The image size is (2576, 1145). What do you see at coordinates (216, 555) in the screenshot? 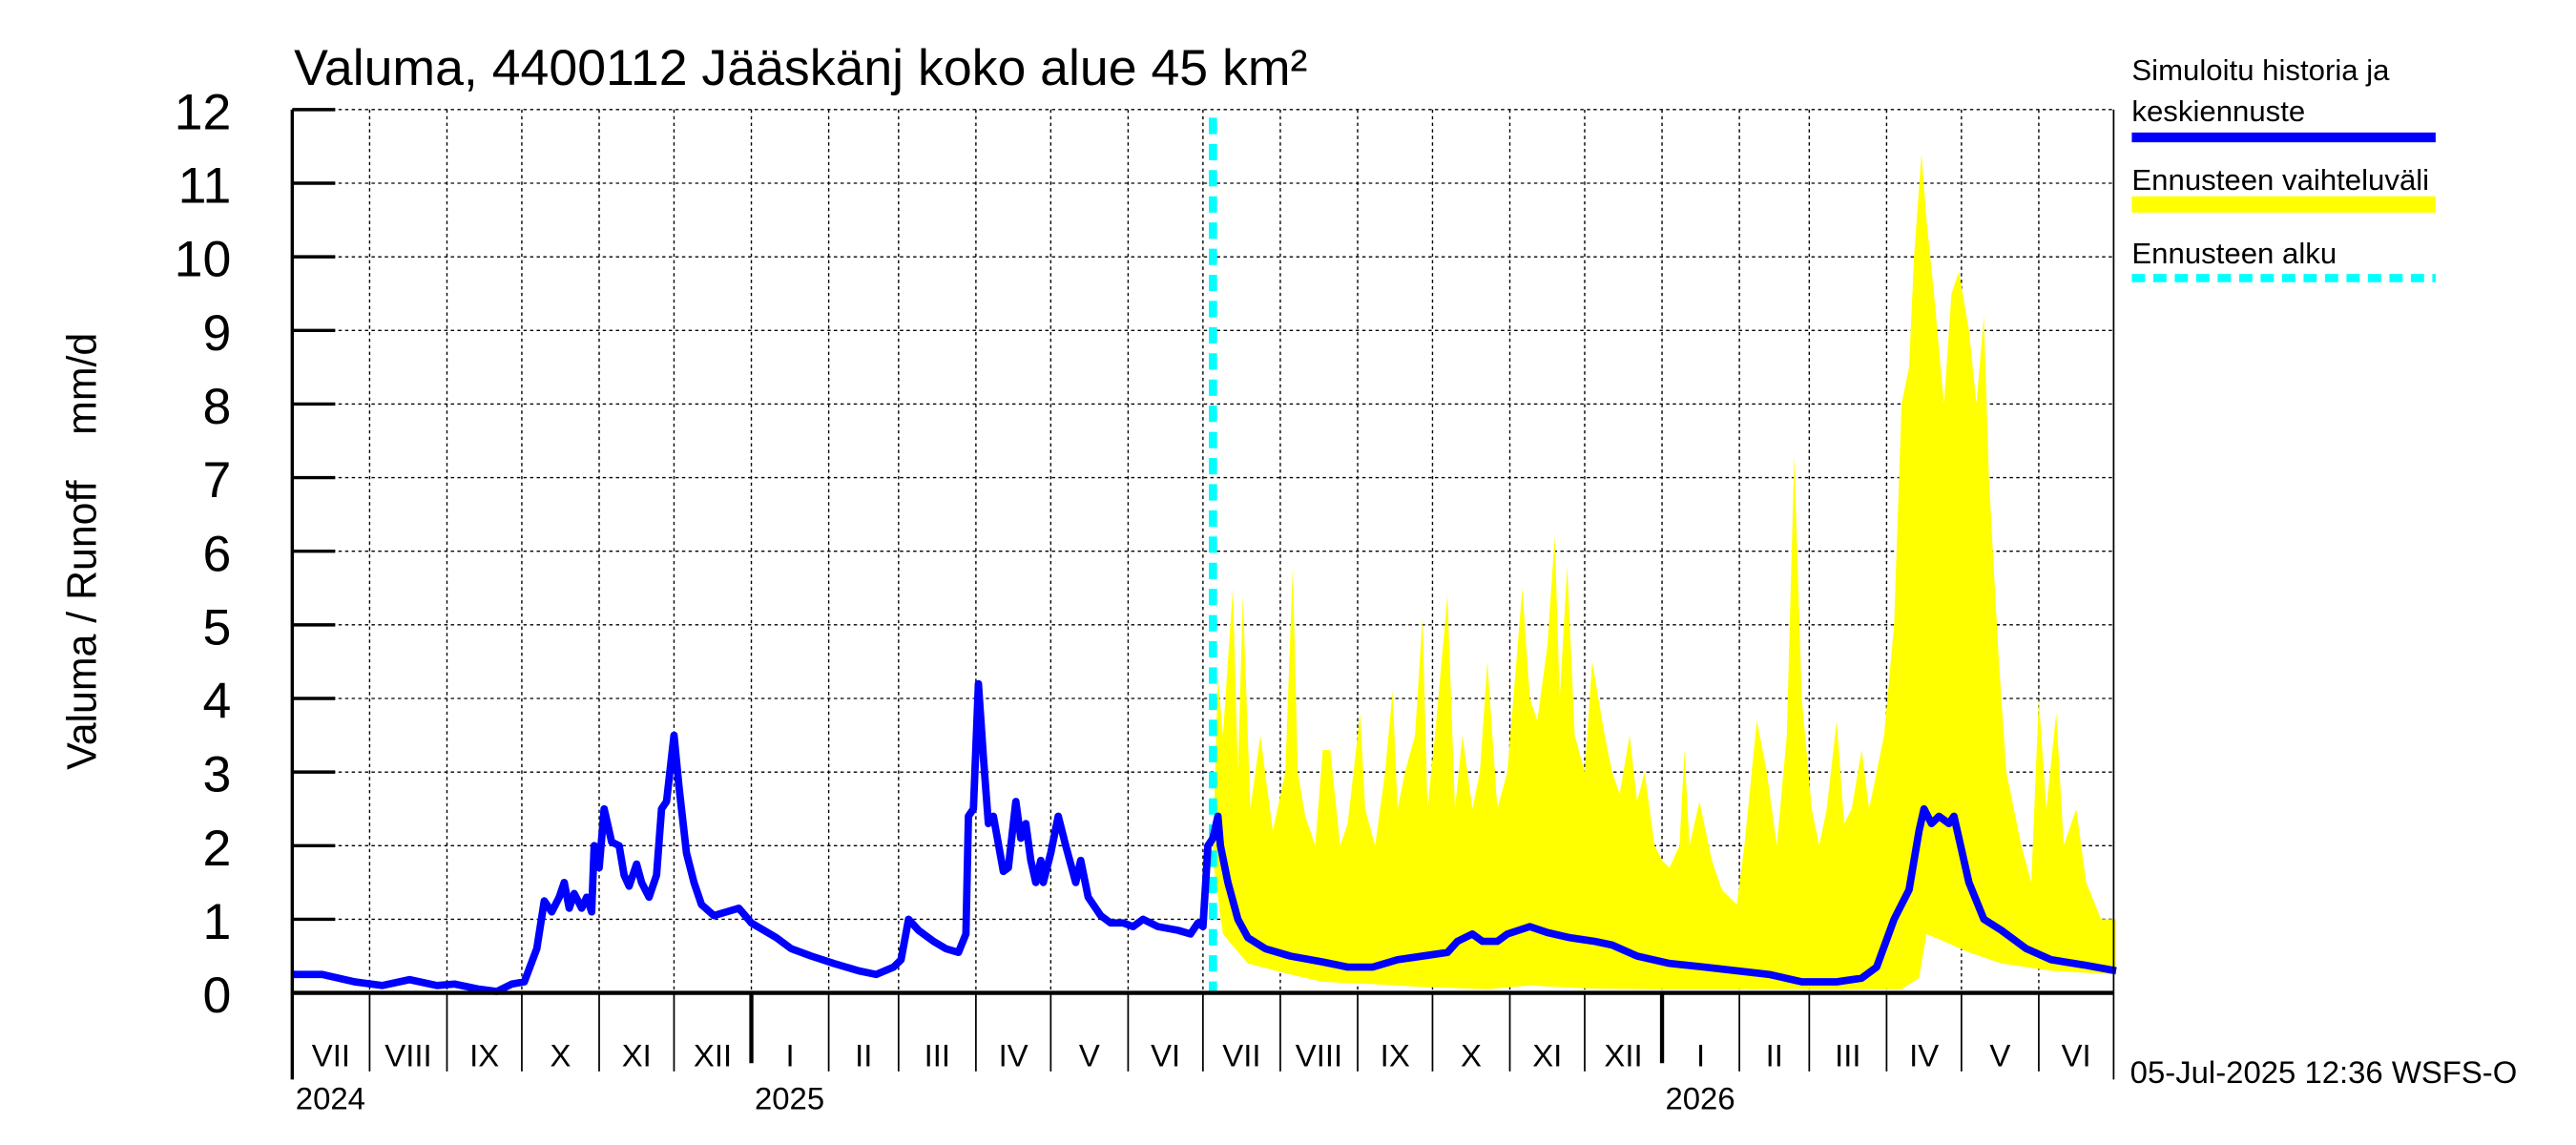
I see `y-tick-label: 6` at bounding box center [216, 555].